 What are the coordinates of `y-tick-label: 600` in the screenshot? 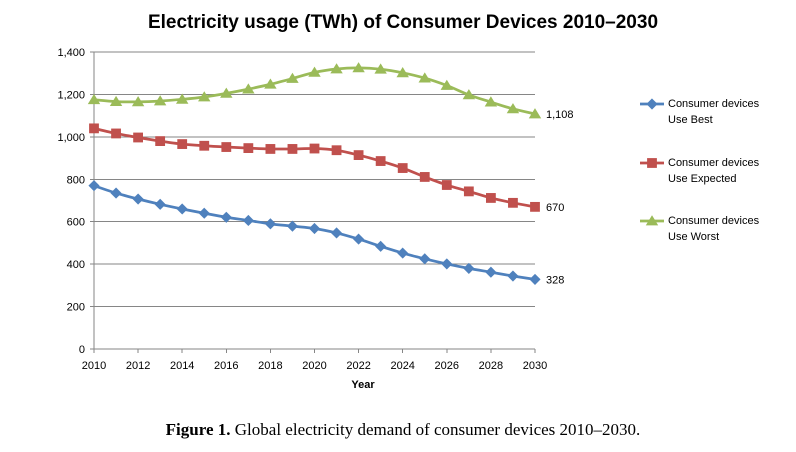 It's located at (76, 223).